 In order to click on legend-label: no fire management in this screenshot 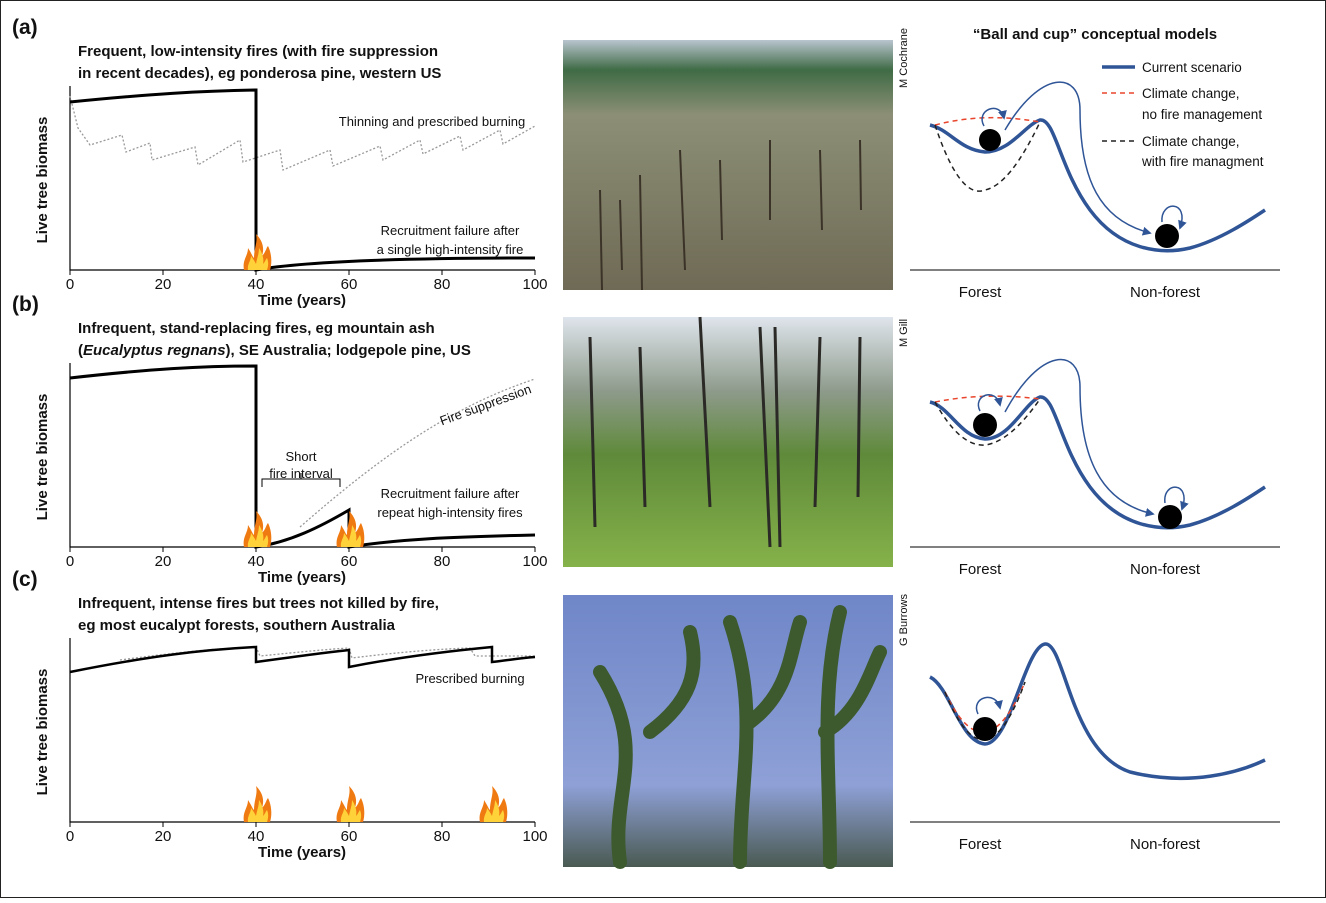, I will do `click(1202, 114)`.